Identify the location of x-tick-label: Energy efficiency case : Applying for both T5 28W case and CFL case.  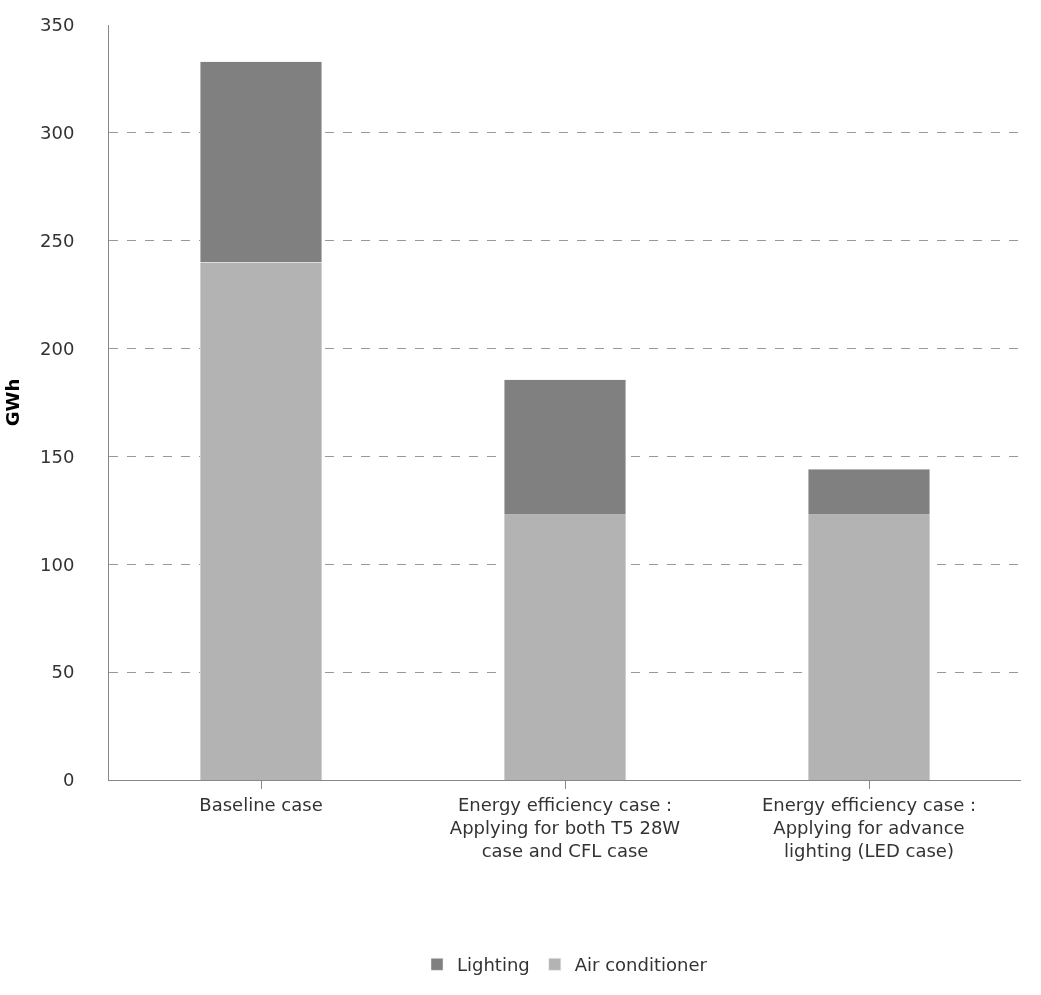
(565, 827).